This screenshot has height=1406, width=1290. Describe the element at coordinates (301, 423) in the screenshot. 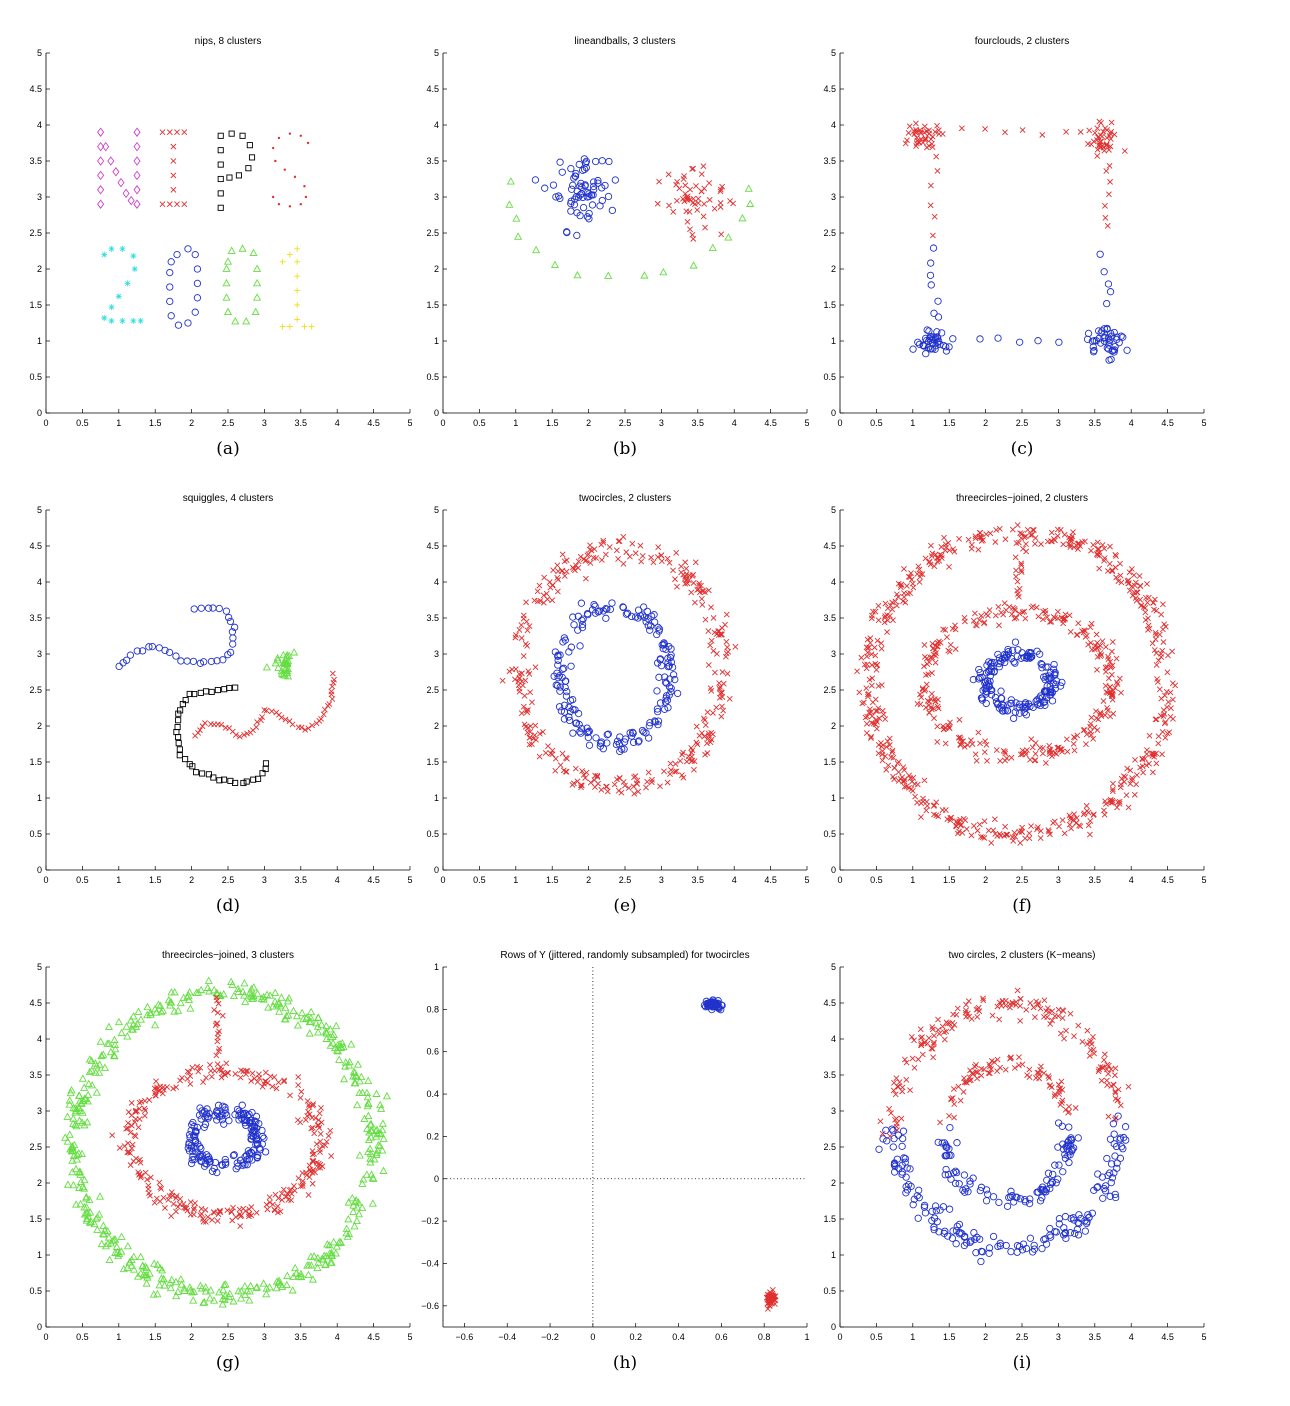

I see `x-tick-label: 3.5` at that location.